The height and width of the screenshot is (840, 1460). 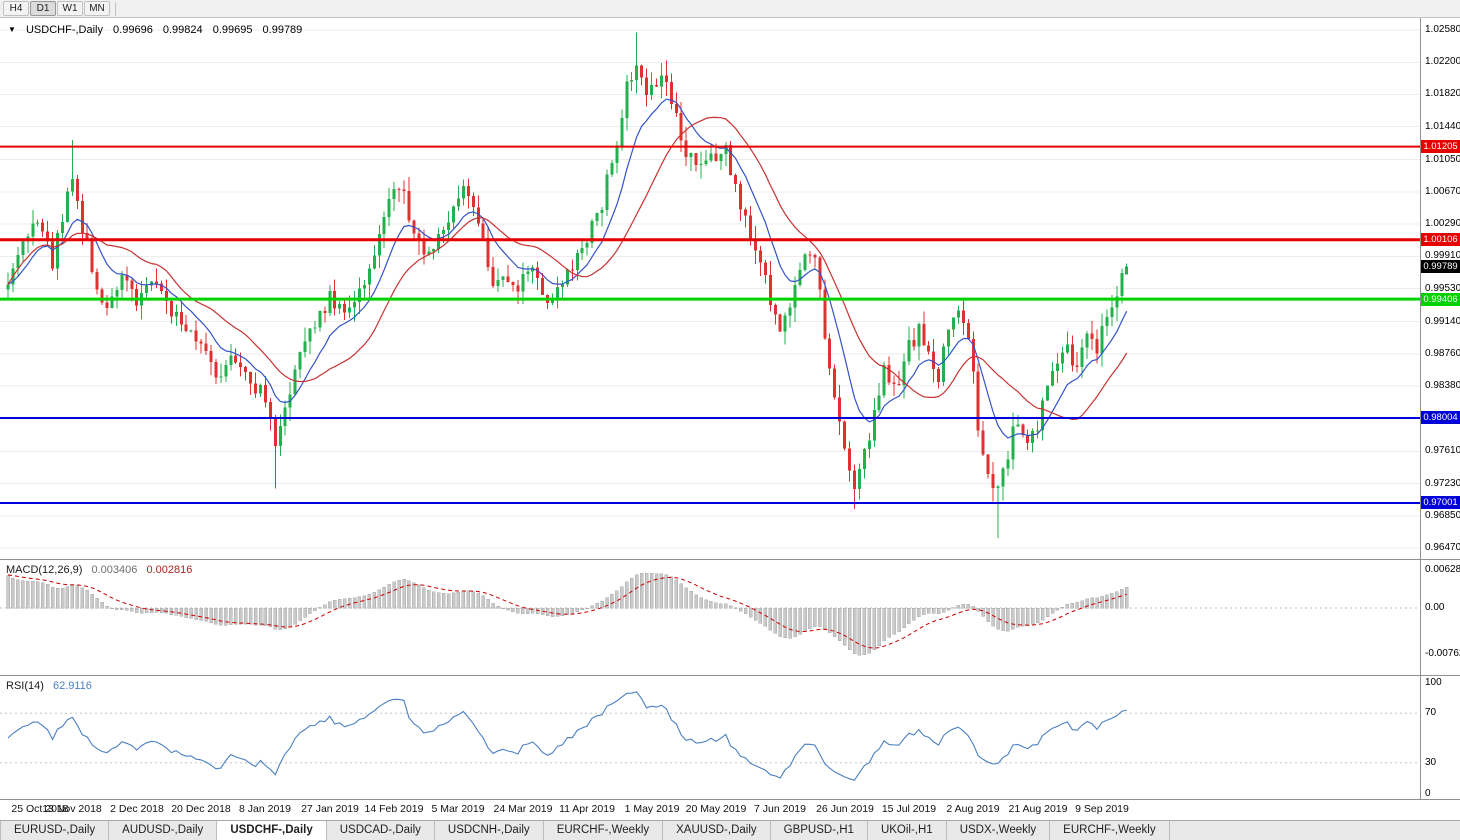 What do you see at coordinates (1442, 321) in the screenshot?
I see `price-axis-label: 0.99140` at bounding box center [1442, 321].